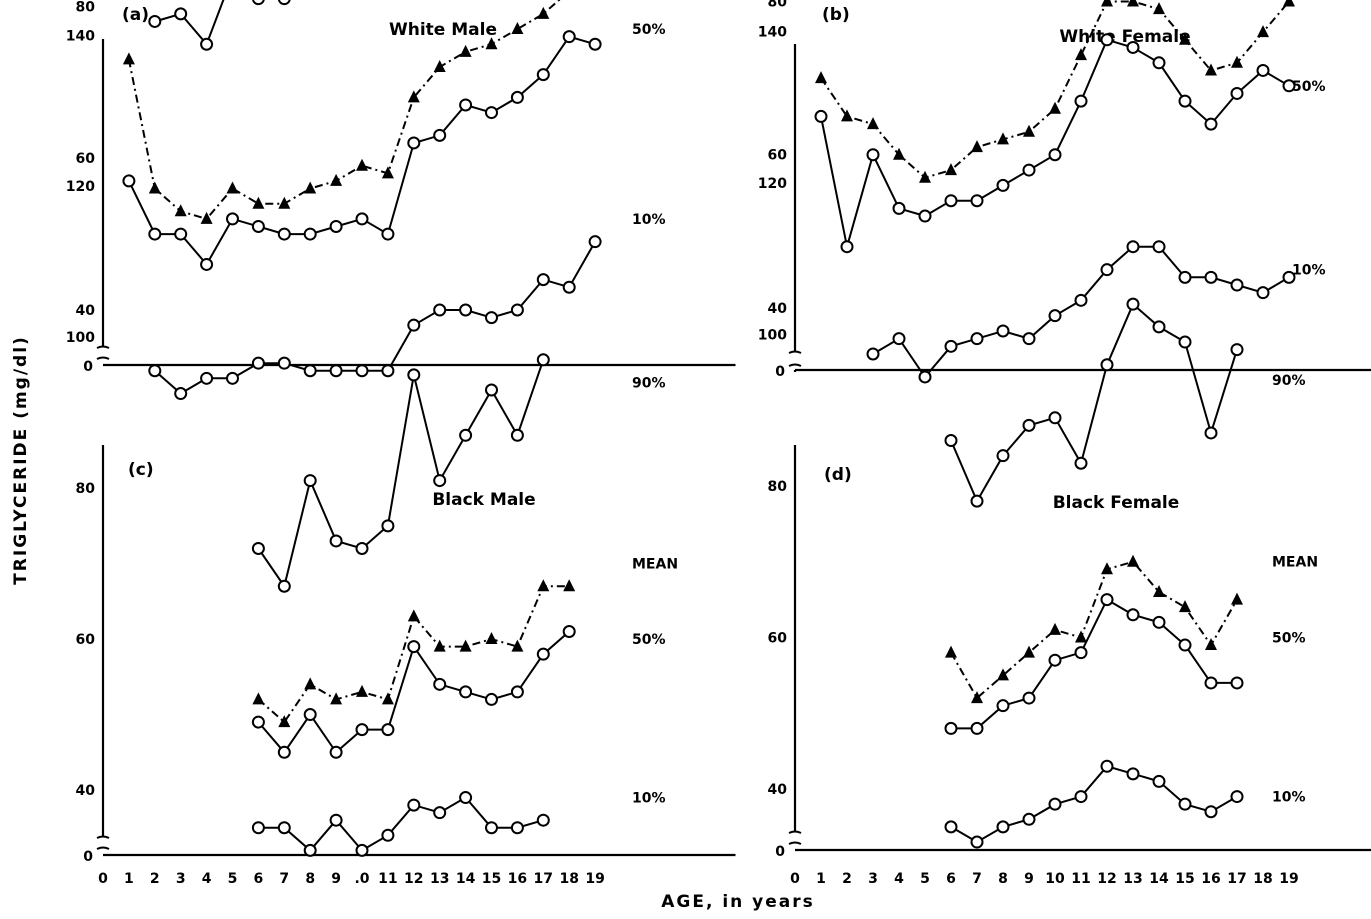 This screenshot has width=1371, height=919. What do you see at coordinates (387, 879) in the screenshot?
I see `x-tick-label: 11` at bounding box center [387, 879].